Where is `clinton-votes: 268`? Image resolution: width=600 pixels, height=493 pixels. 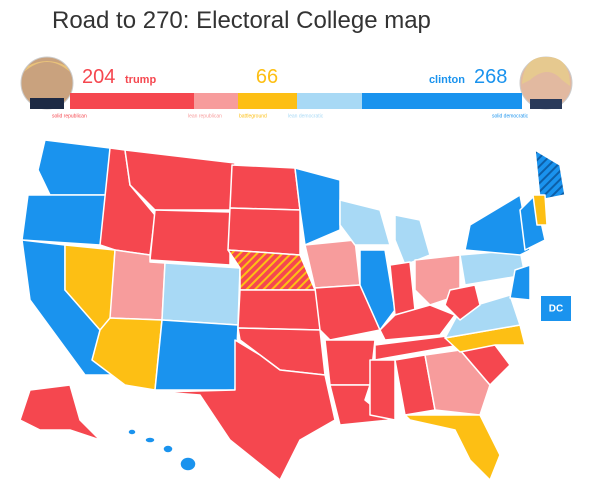 clinton-votes: 268 is located at coordinates (490, 77).